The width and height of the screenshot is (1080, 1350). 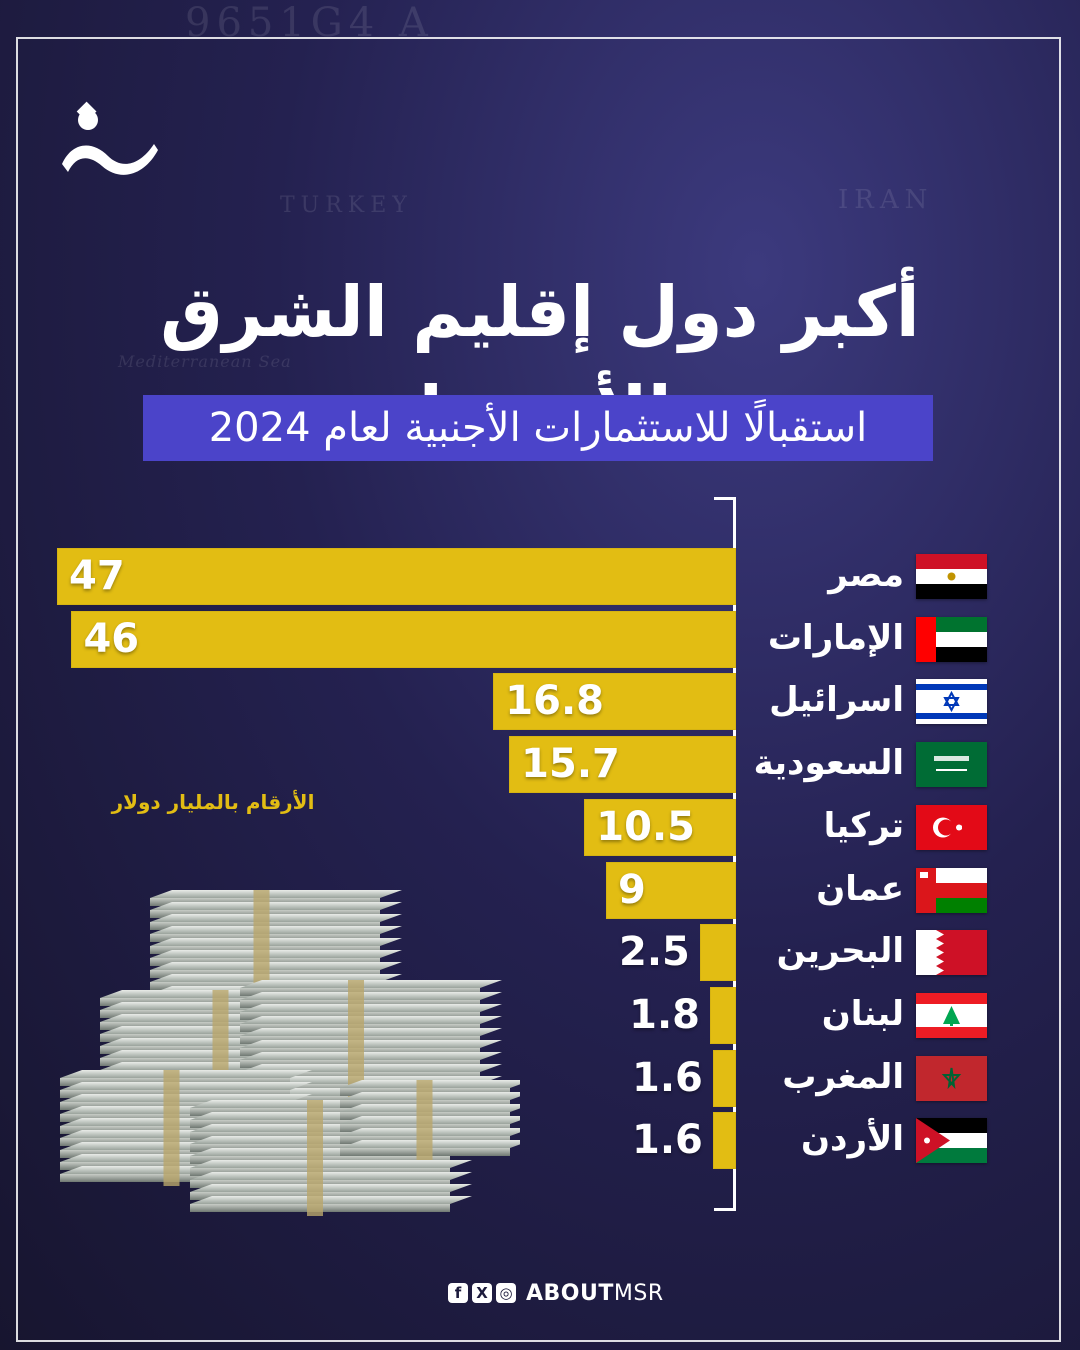 I want to click on category-label: الأردن, so click(x=852, y=1139).